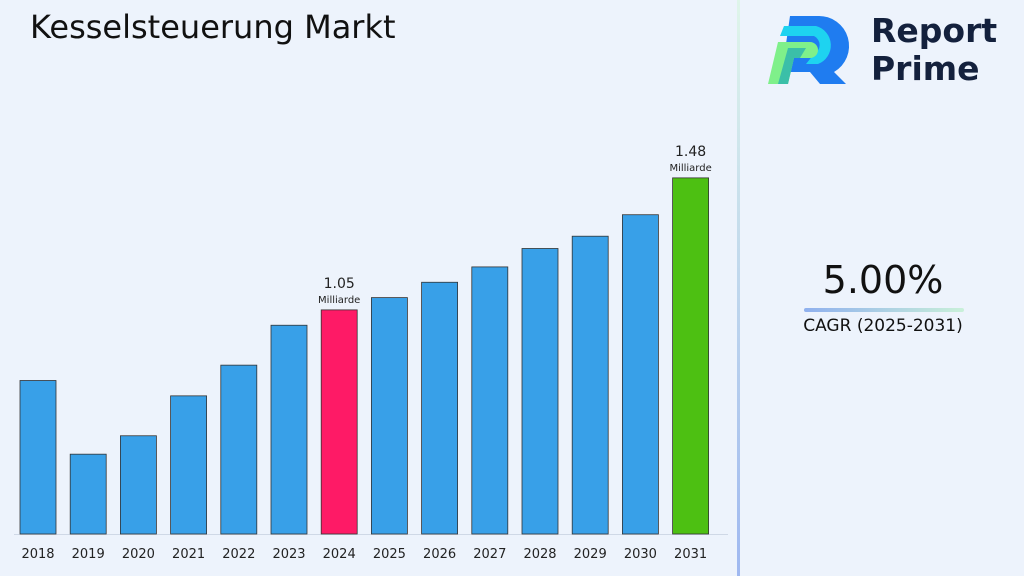 The height and width of the screenshot is (576, 1024). Describe the element at coordinates (389, 416) in the screenshot. I see `bar-2025` at that location.